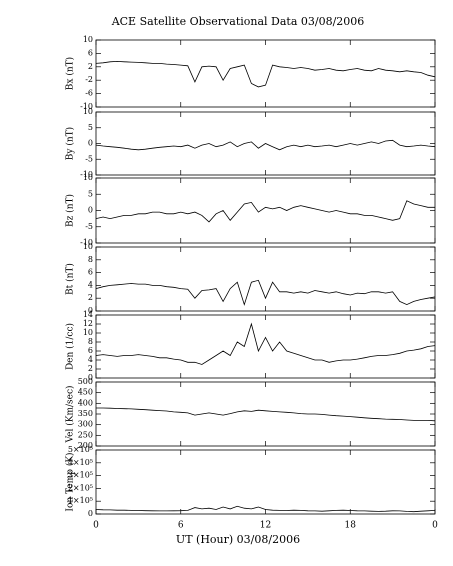  What do you see at coordinates (238, 539) in the screenshot?
I see `x-axis-label: UT (Hour) 03/08/2006` at bounding box center [238, 539].